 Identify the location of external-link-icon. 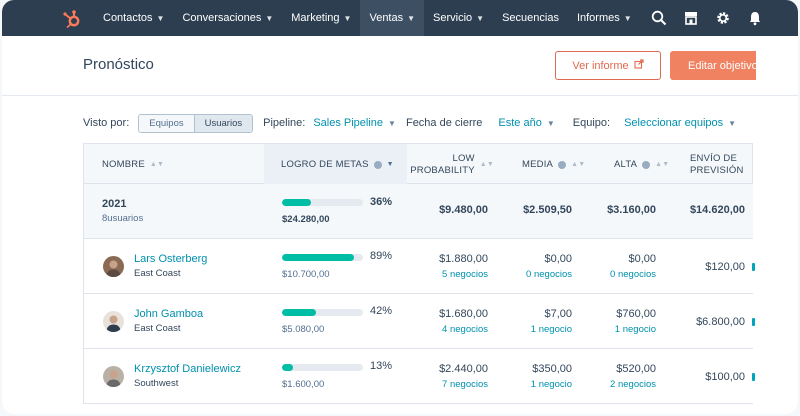
(639, 65).